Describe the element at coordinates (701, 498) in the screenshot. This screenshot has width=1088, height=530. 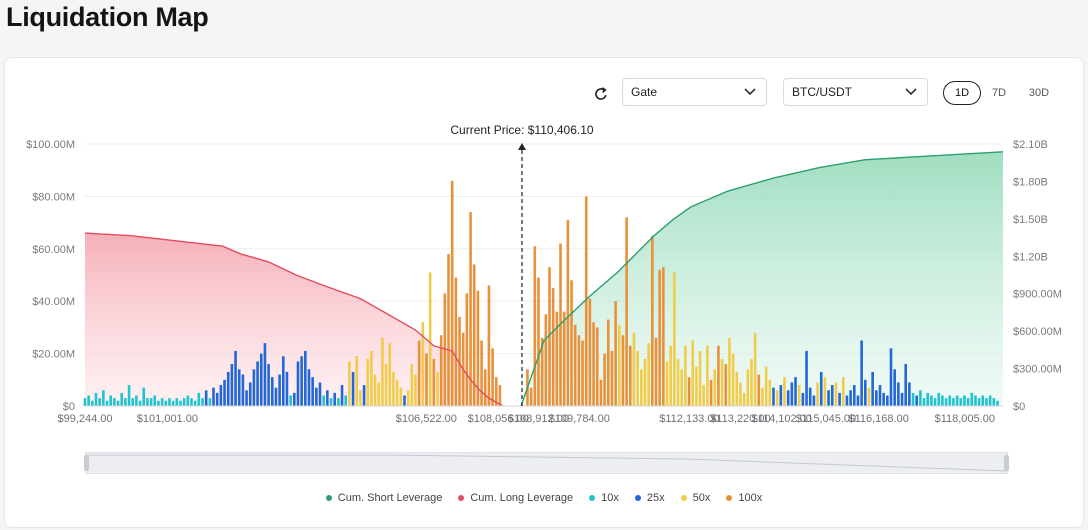
I see `legend-label: 50x` at that location.